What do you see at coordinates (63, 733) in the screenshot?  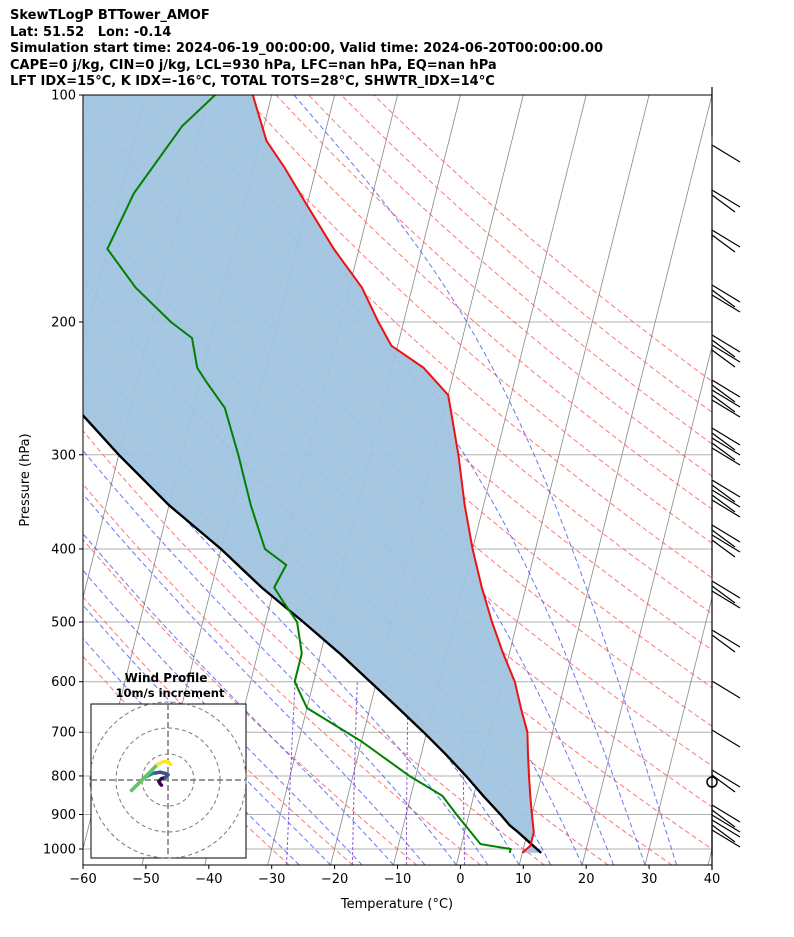 I see `y-tick-label: 700` at bounding box center [63, 733].